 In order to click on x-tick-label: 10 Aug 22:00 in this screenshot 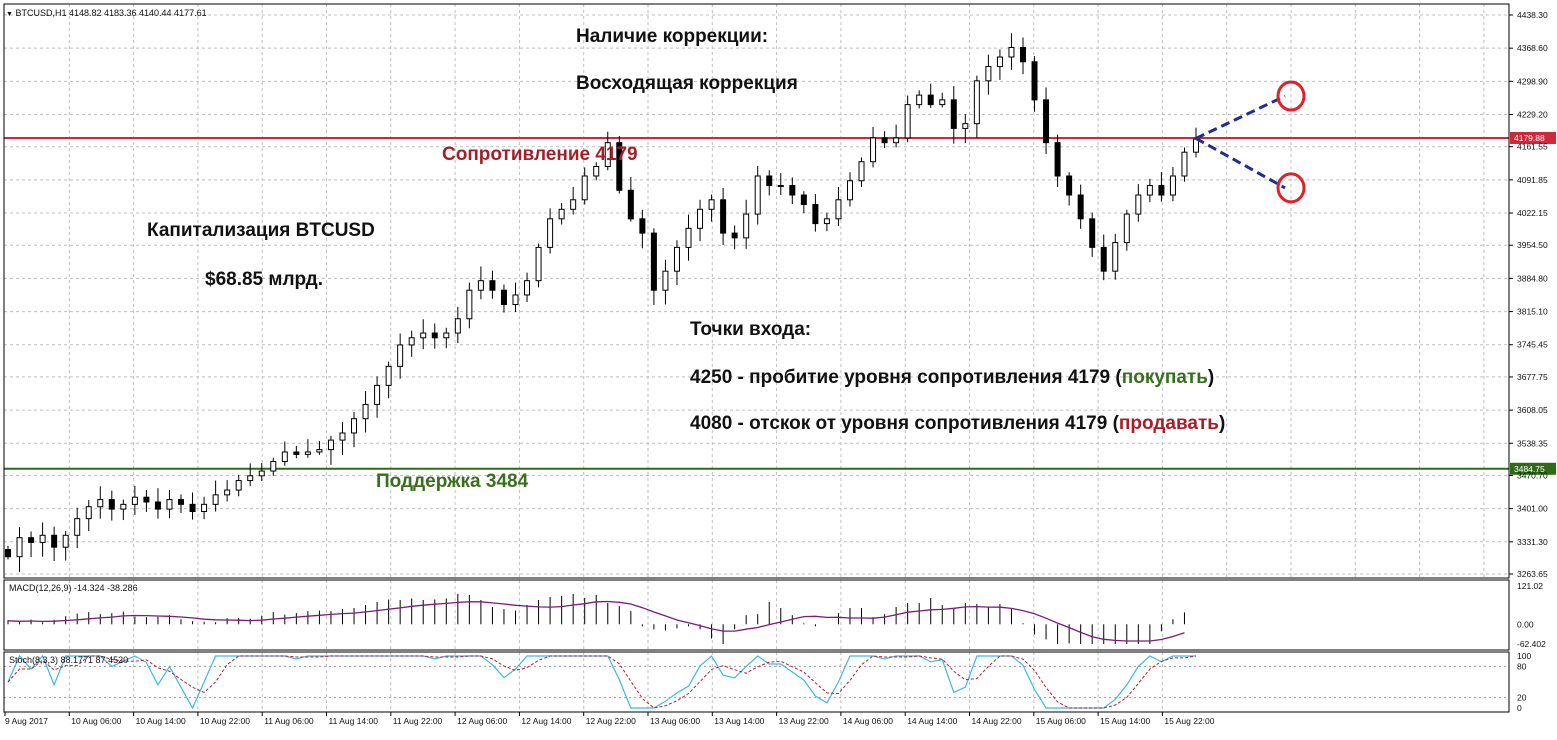, I will do `click(225, 721)`.